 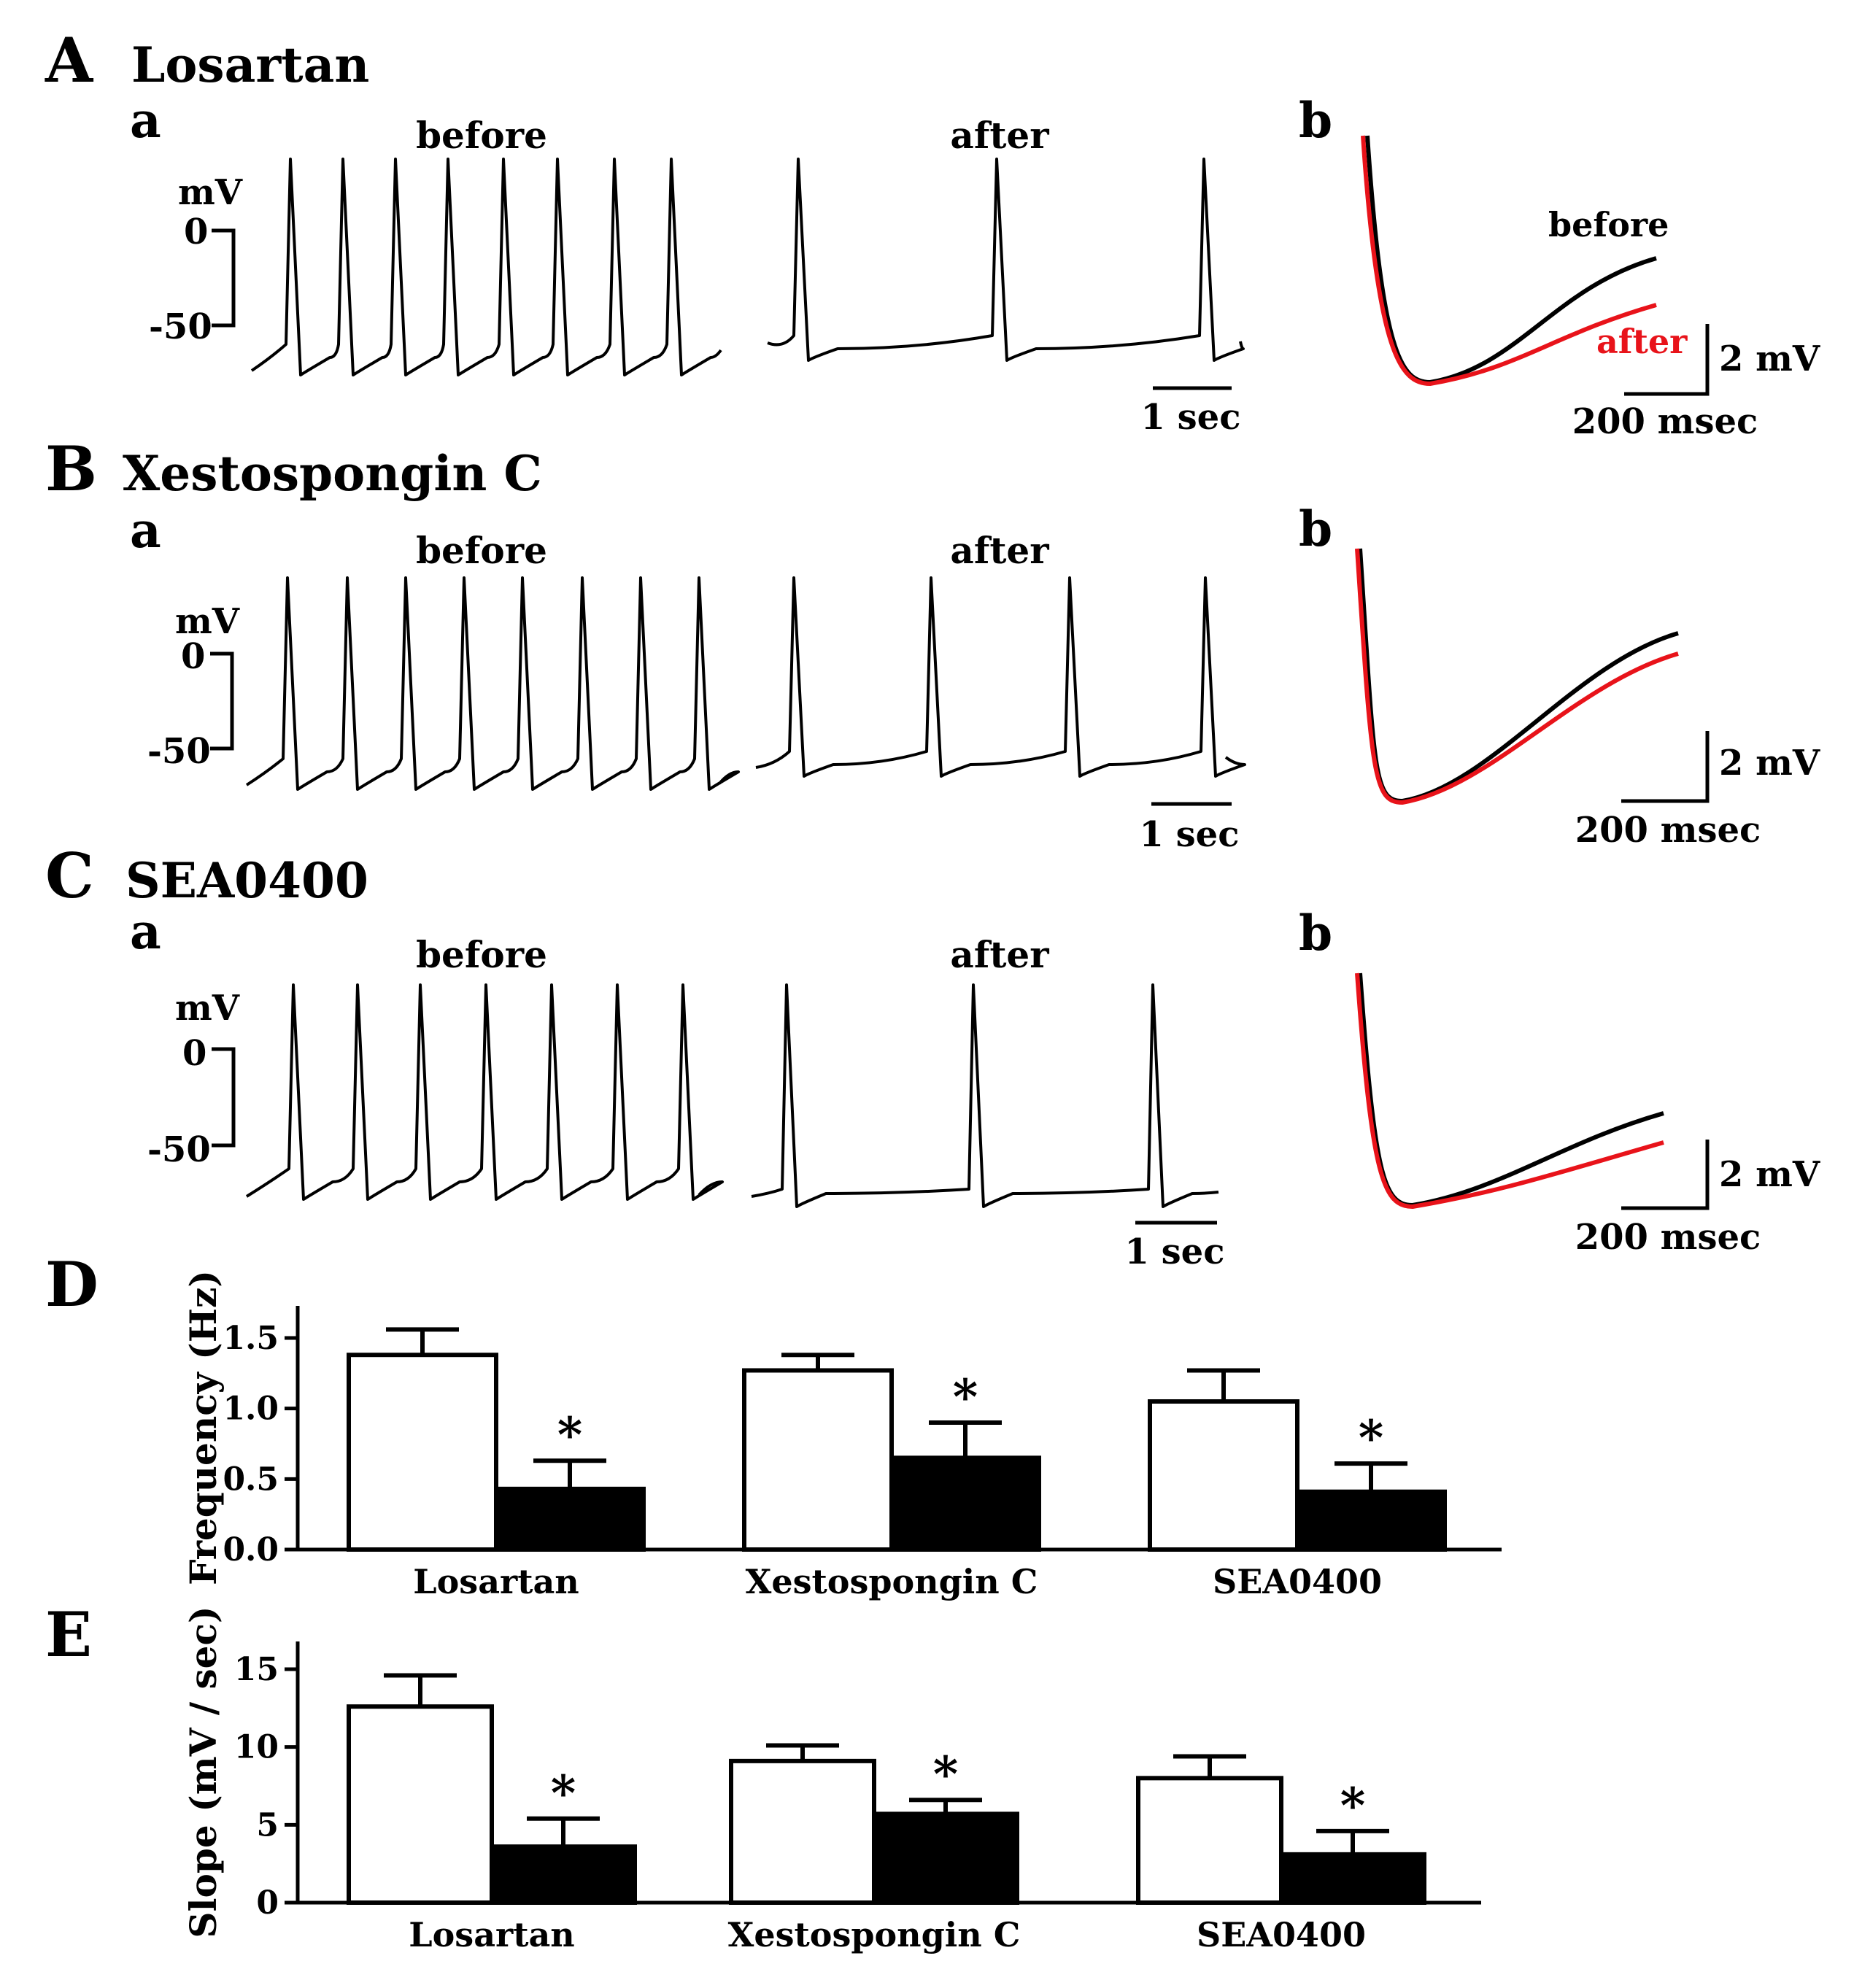 What do you see at coordinates (224, 1097) in the screenshot?
I see `panel-c-voltage-scale-bar` at bounding box center [224, 1097].